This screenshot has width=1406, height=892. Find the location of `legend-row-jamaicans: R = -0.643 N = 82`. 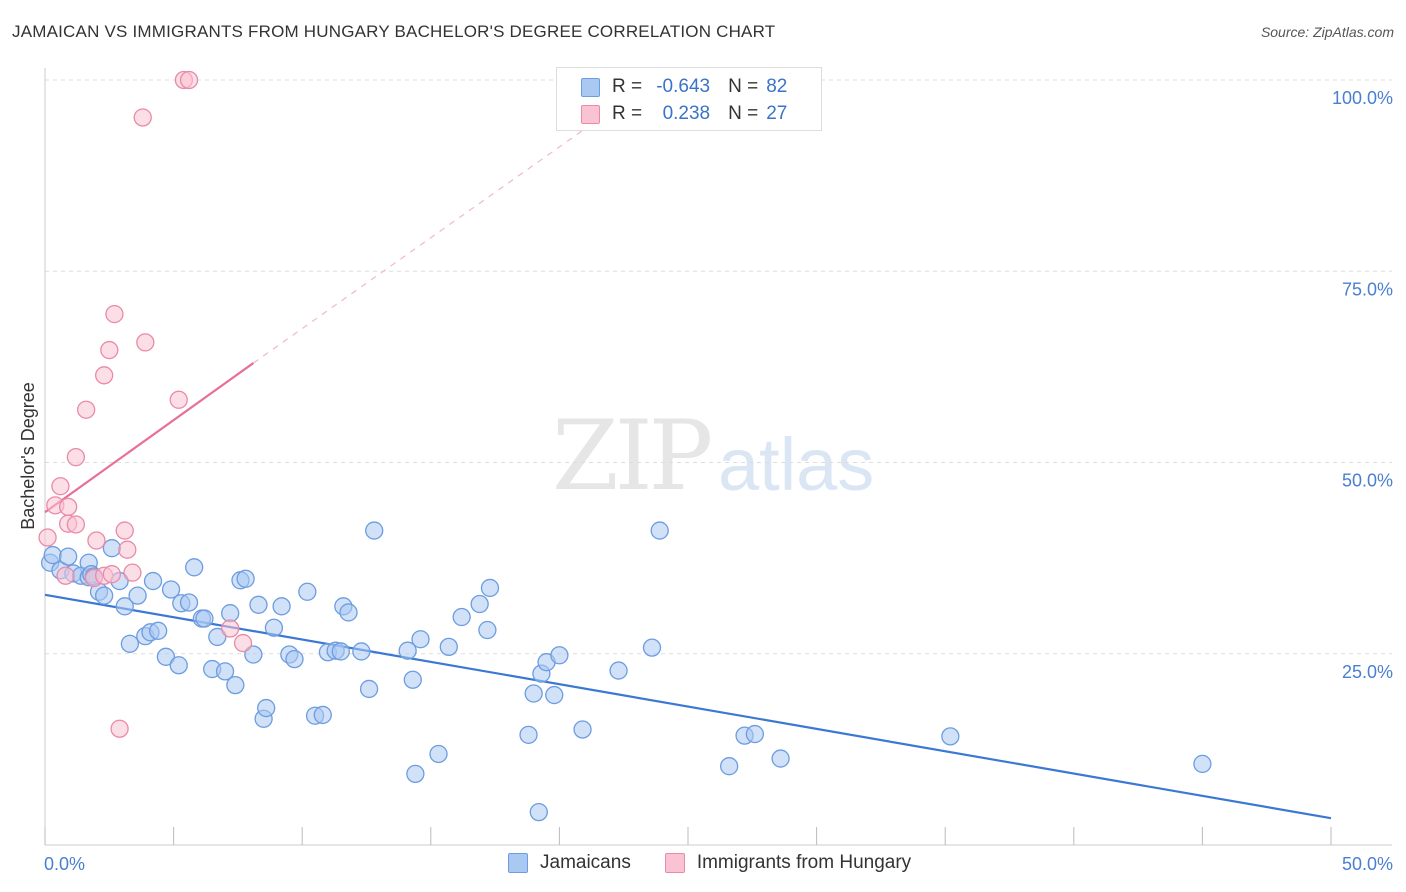

legend-row-jamaicans: R = -0.643 N = 82 is located at coordinates (684, 87).